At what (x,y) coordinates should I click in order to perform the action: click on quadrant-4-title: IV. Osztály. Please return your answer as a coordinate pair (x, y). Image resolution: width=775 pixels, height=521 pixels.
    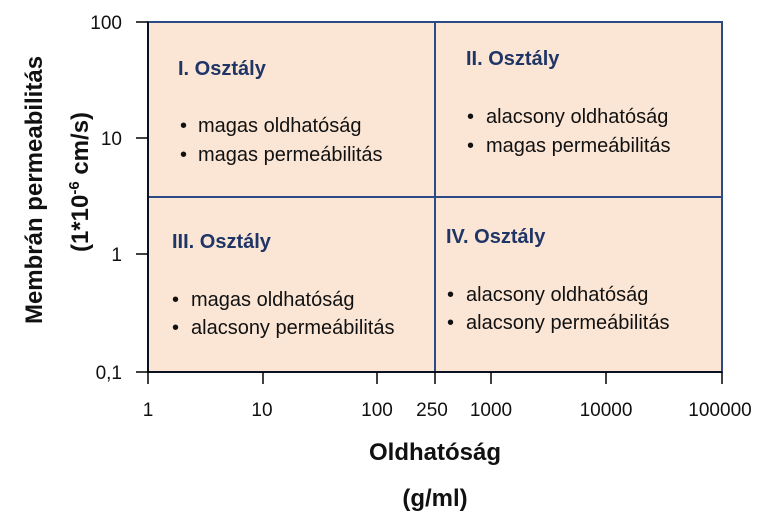
    Looking at the image, I should click on (496, 237).